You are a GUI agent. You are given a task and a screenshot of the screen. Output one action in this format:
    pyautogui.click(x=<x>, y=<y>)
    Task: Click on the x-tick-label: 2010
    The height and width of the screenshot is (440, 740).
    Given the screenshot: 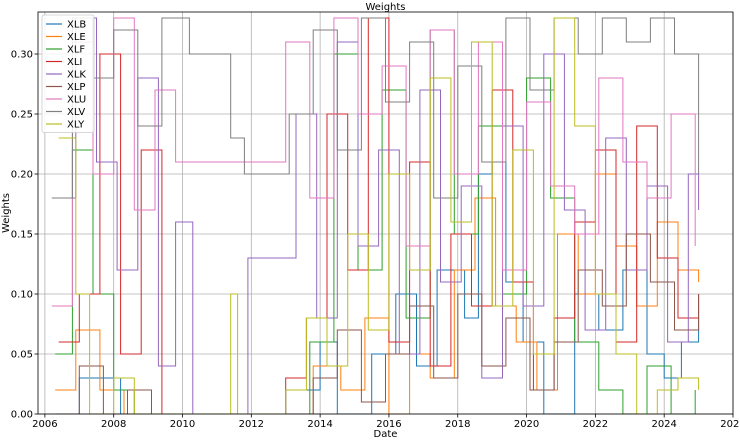 What is the action you would take?
    pyautogui.click(x=182, y=424)
    